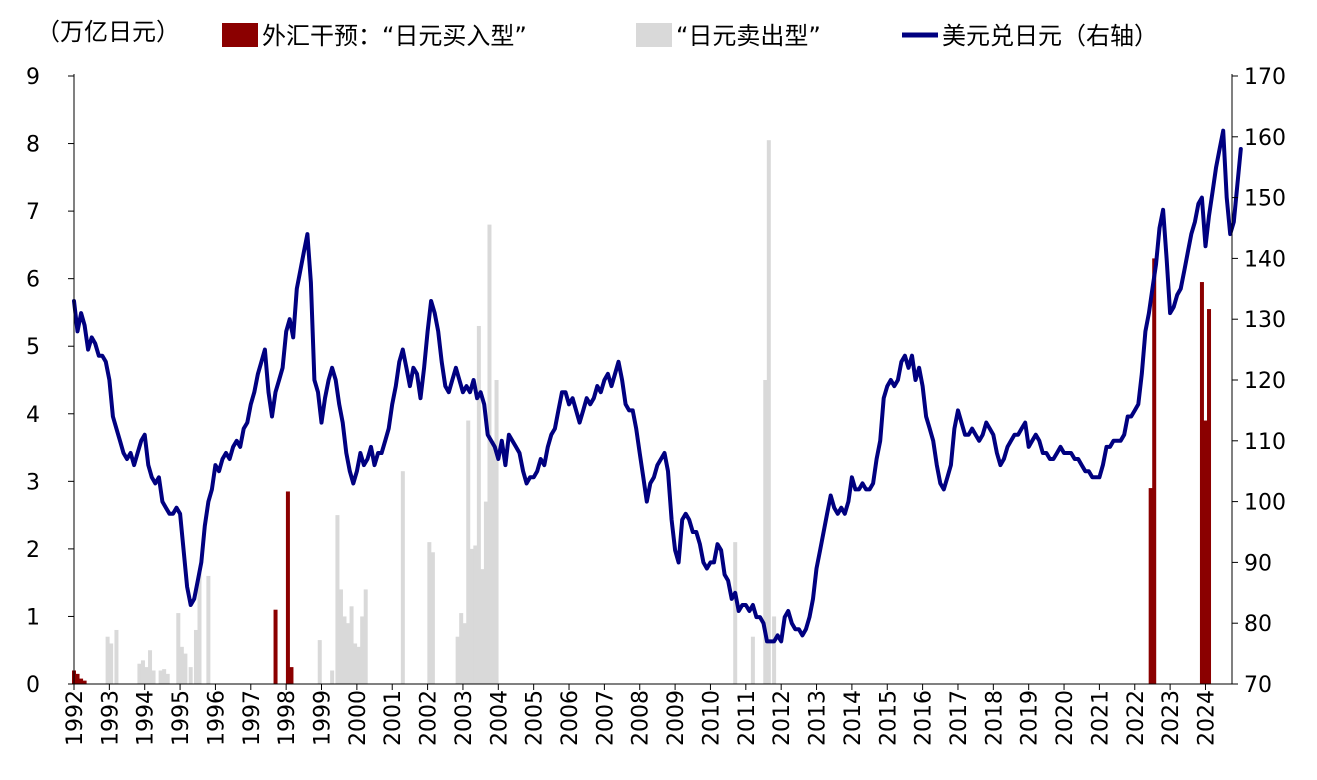 This screenshot has height=780, width=1317. Describe the element at coordinates (216, 718) in the screenshot. I see `x-tick-label: 1996` at that location.